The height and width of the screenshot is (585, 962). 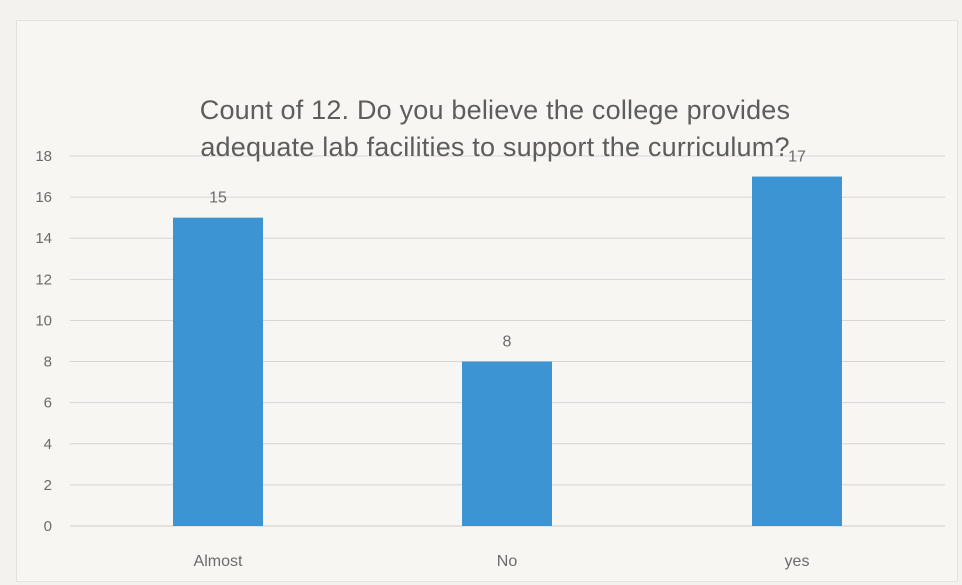 I want to click on y-tick-label-8: 8, so click(x=48, y=362).